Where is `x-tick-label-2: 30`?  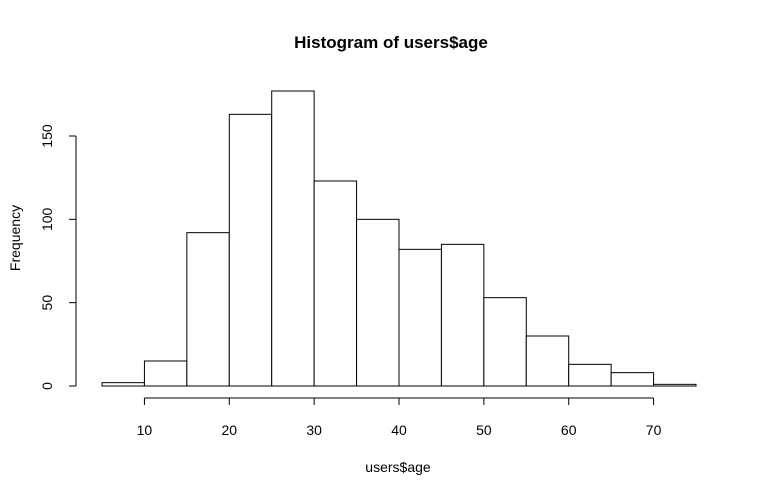
x-tick-label-2: 30 is located at coordinates (314, 430).